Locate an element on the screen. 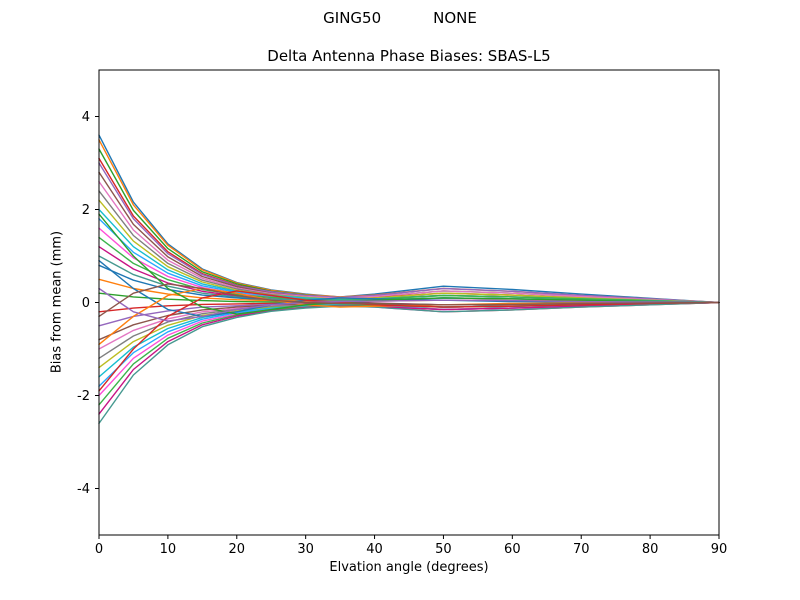  x-tick-label: 30 is located at coordinates (305, 549).